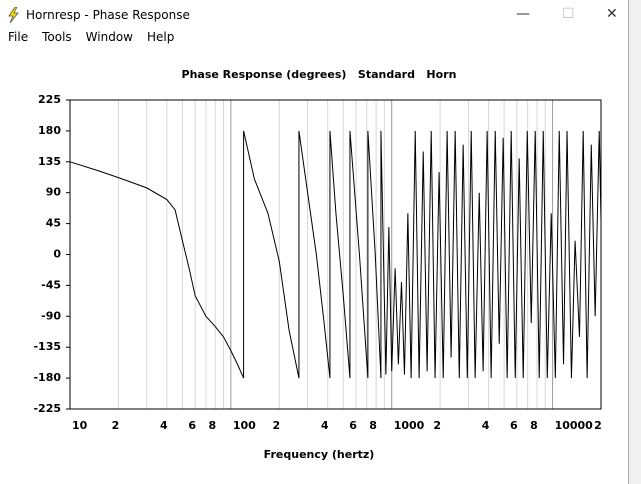  I want to click on y-tick-label: 45, so click(53, 223).